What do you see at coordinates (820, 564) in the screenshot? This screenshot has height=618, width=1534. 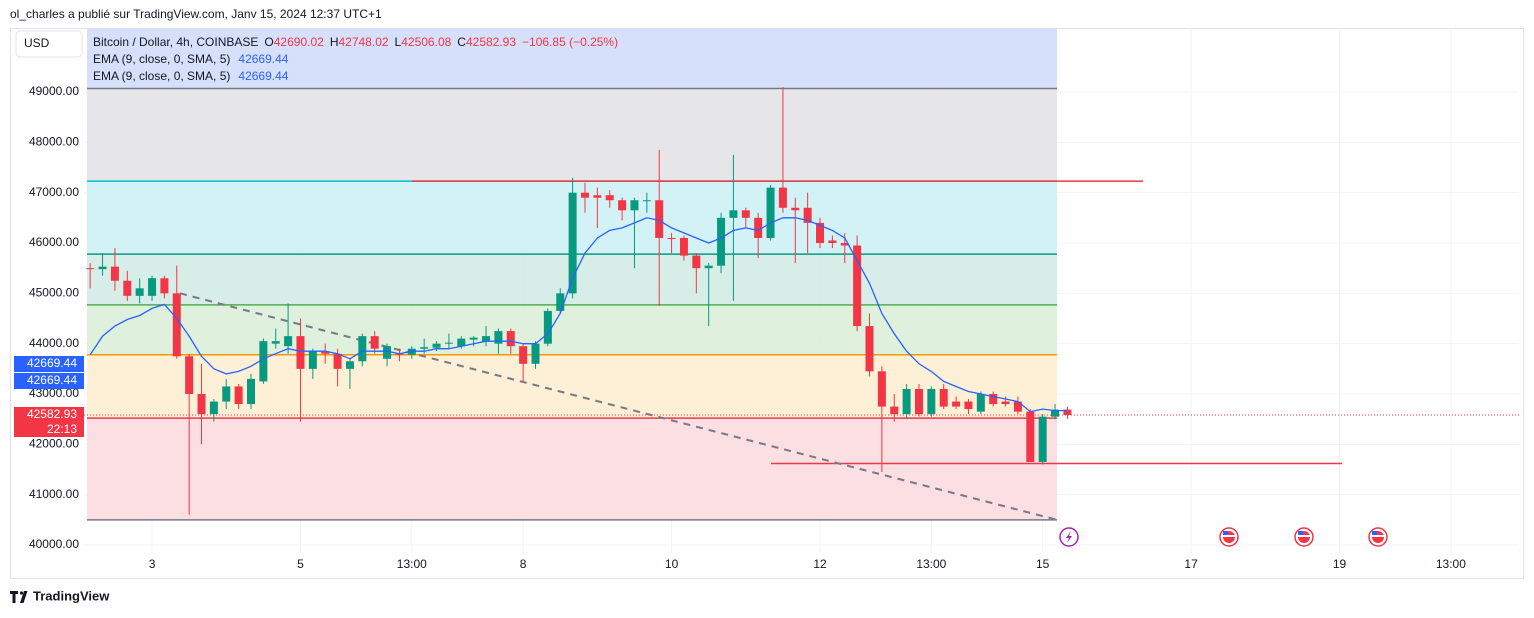 I see `x-tick-label: 12` at bounding box center [820, 564].